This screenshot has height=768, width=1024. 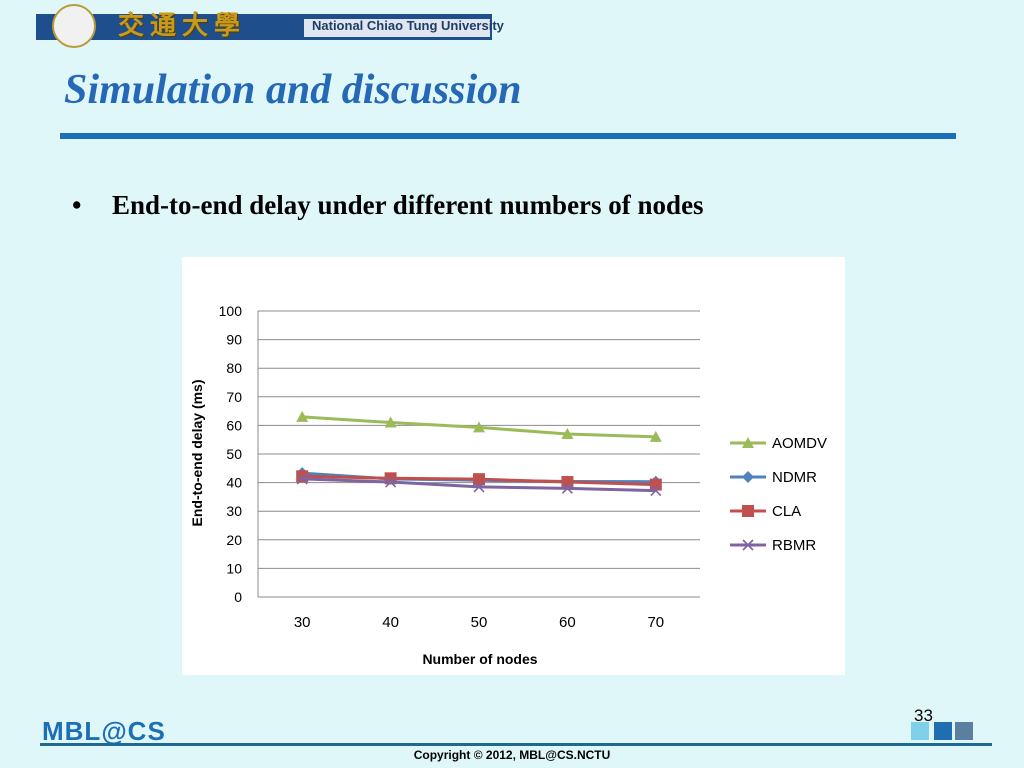 What do you see at coordinates (748, 545) in the screenshot?
I see `legend-marker-rbmr` at bounding box center [748, 545].